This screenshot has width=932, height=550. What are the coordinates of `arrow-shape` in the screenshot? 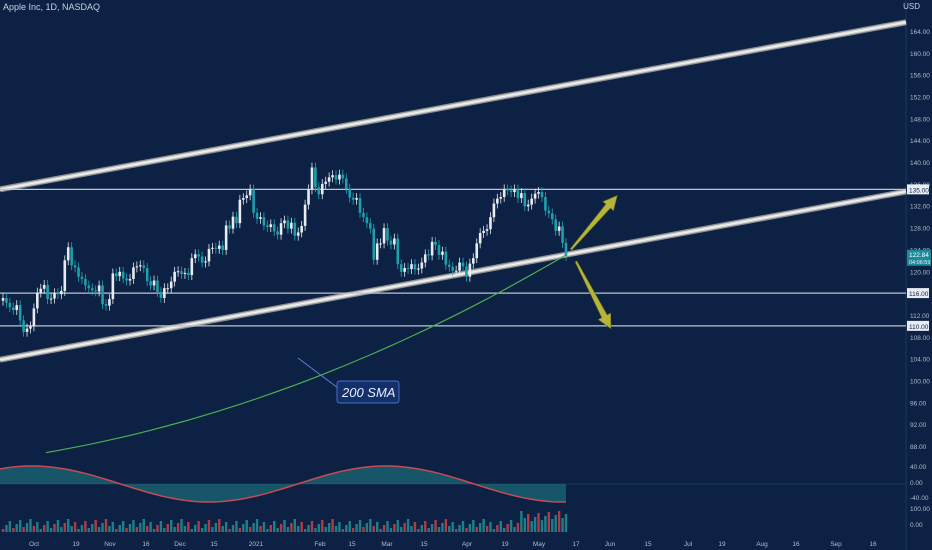 It's located at (593, 295).